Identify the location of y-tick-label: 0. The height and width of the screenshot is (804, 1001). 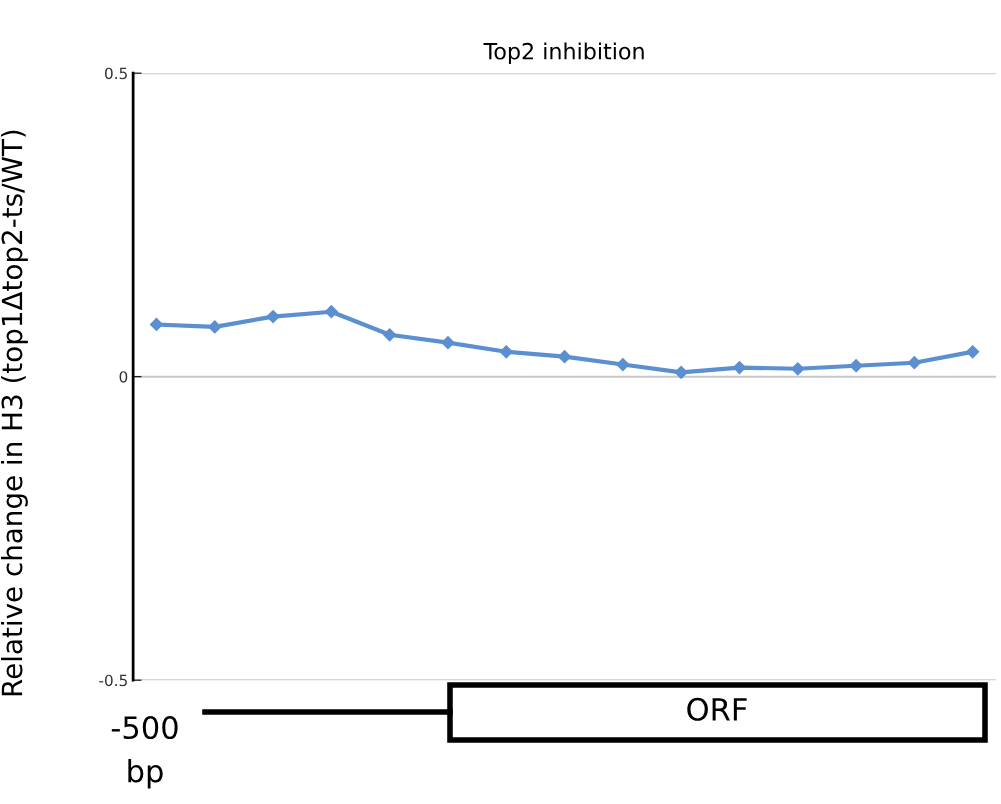
(123, 377).